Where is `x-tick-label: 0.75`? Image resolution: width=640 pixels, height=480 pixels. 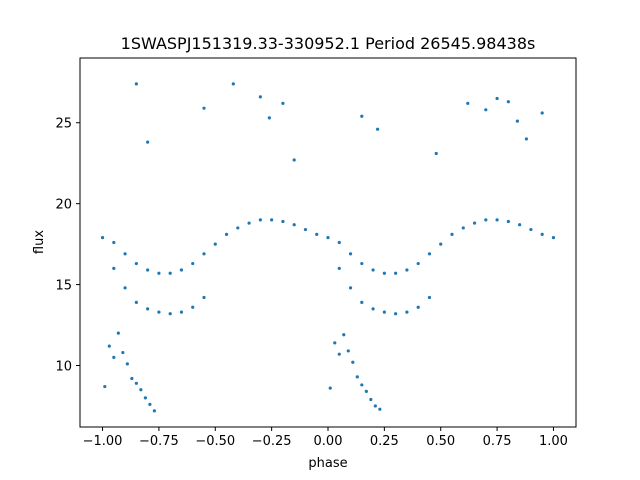 x-tick-label: 0.75 is located at coordinates (497, 441).